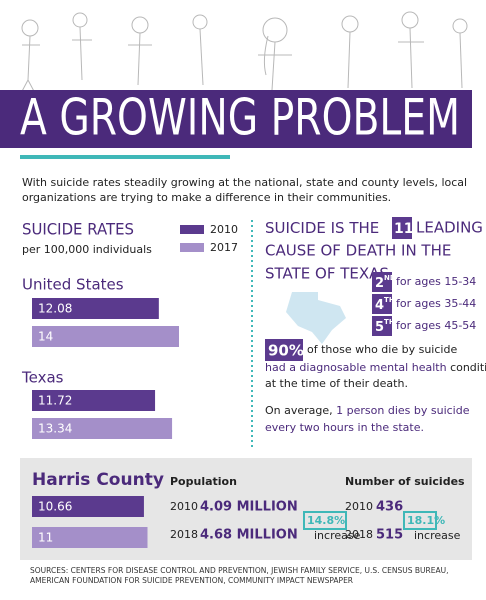  I want to click on category-label: United States, so click(73, 285).